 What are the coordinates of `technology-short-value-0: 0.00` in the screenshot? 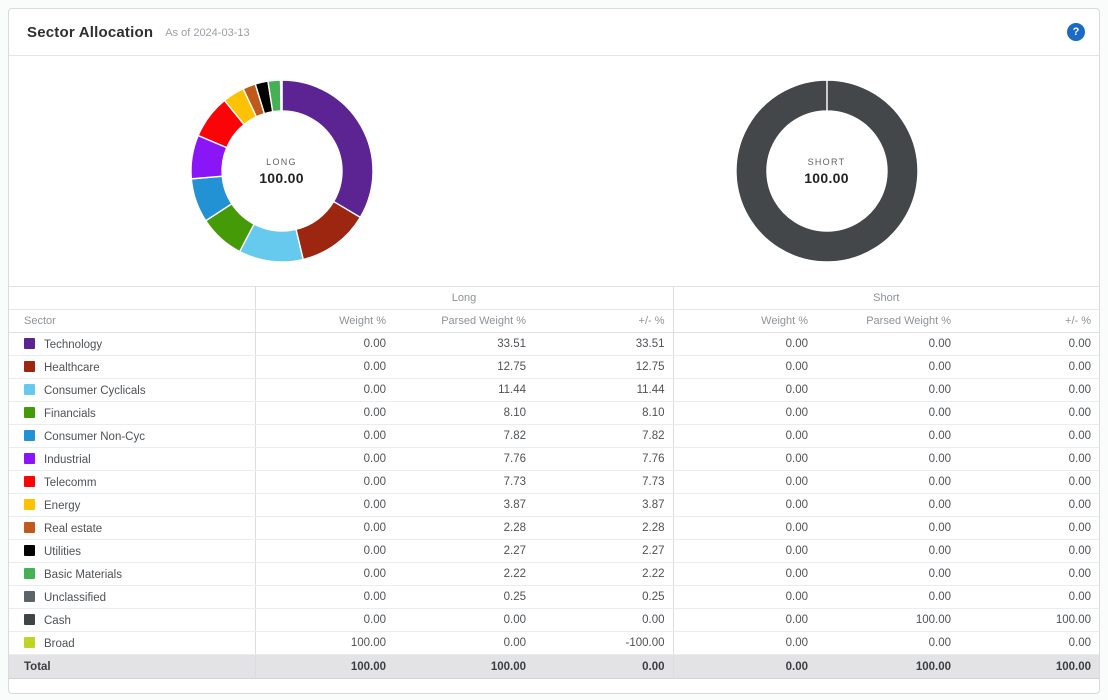 It's located at (744, 344).